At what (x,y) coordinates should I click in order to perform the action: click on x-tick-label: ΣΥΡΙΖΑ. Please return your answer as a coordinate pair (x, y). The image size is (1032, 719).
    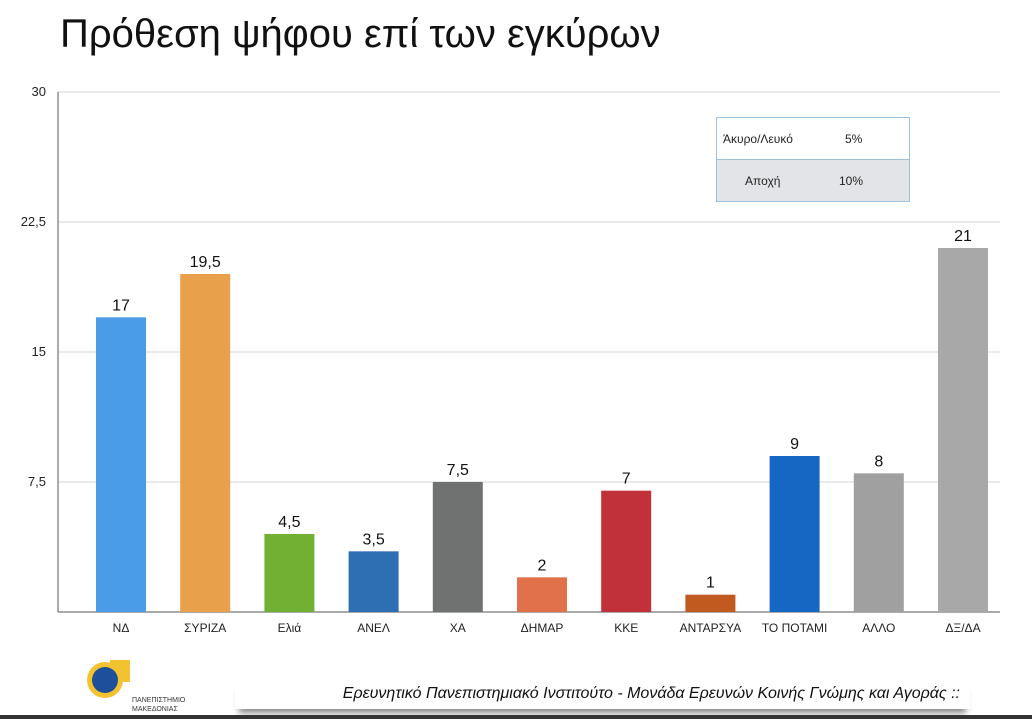
    Looking at the image, I should click on (205, 628).